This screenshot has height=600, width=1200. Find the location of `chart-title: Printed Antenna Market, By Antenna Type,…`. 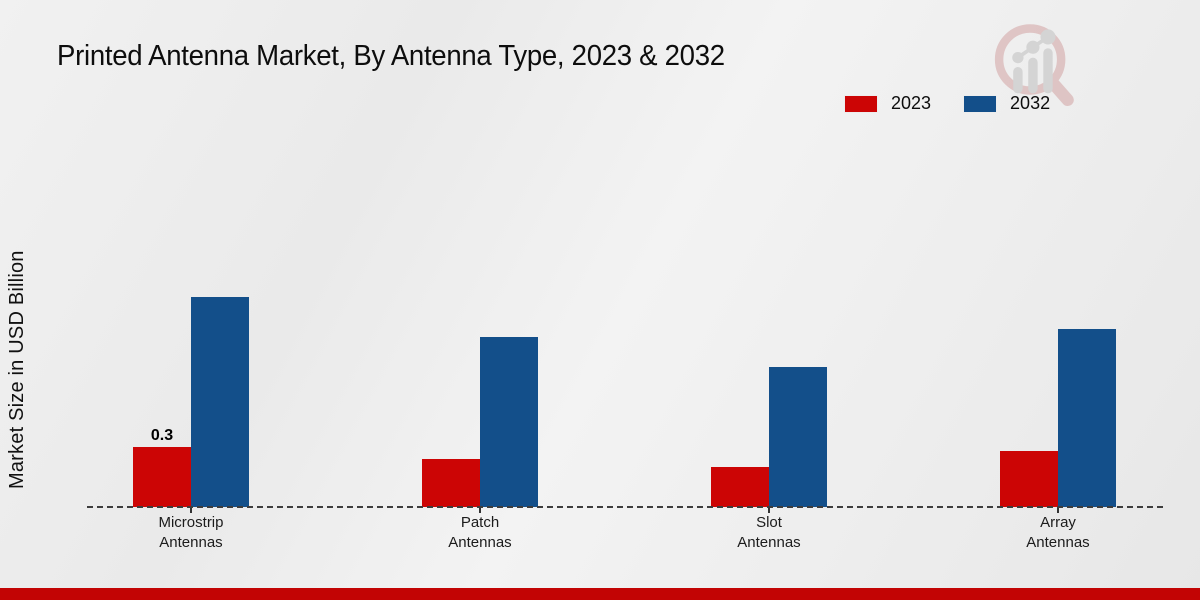

chart-title: Printed Antenna Market, By Antenna Type,… is located at coordinates (391, 56).